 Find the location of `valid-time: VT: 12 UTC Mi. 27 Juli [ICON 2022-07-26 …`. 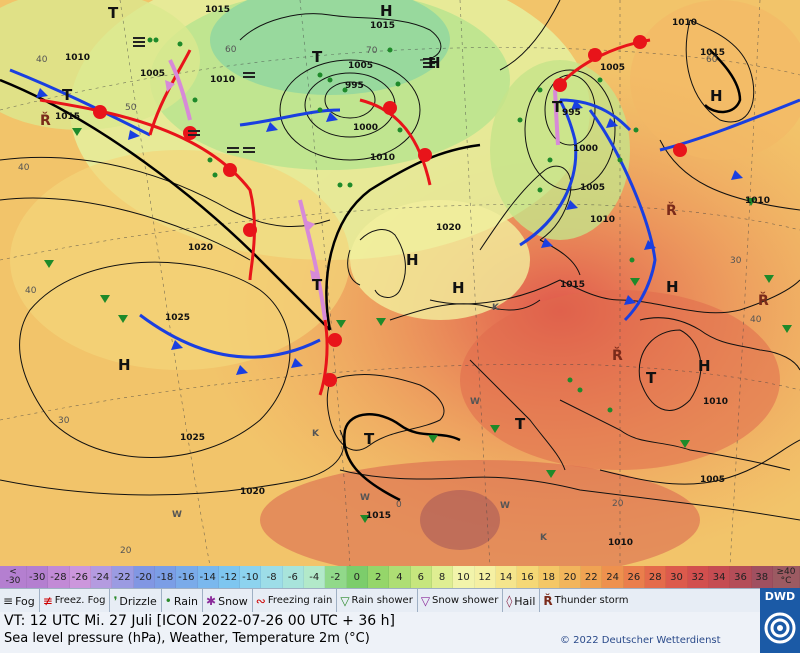

valid-time: VT: 12 UTC Mi. 27 Juli [ICON 2022-07-26 … is located at coordinates (199, 621).